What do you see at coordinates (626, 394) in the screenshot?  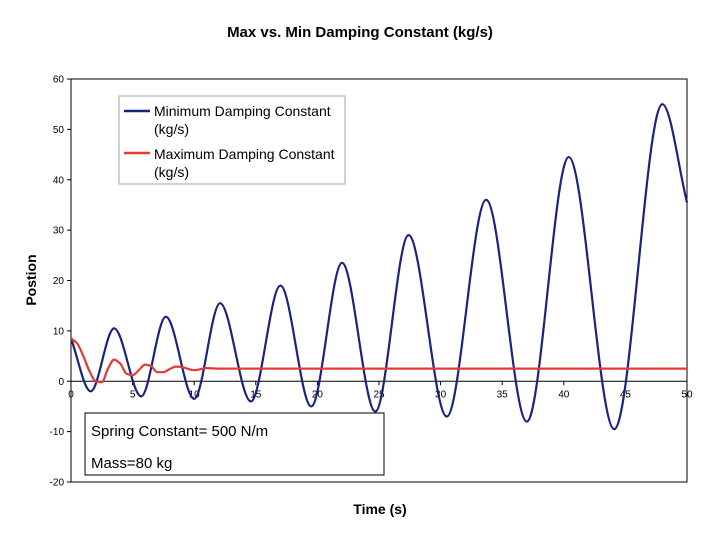 I see `x-tick-label: 45` at bounding box center [626, 394].